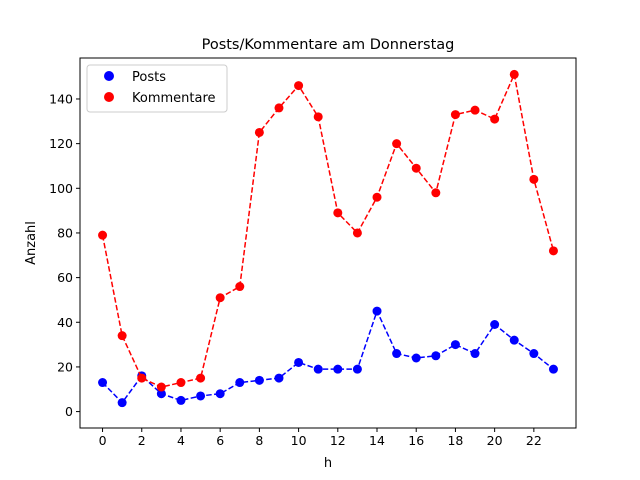 This screenshot has height=480, width=640. What do you see at coordinates (416, 440) in the screenshot?
I see `x-tick-label: 16` at bounding box center [416, 440].